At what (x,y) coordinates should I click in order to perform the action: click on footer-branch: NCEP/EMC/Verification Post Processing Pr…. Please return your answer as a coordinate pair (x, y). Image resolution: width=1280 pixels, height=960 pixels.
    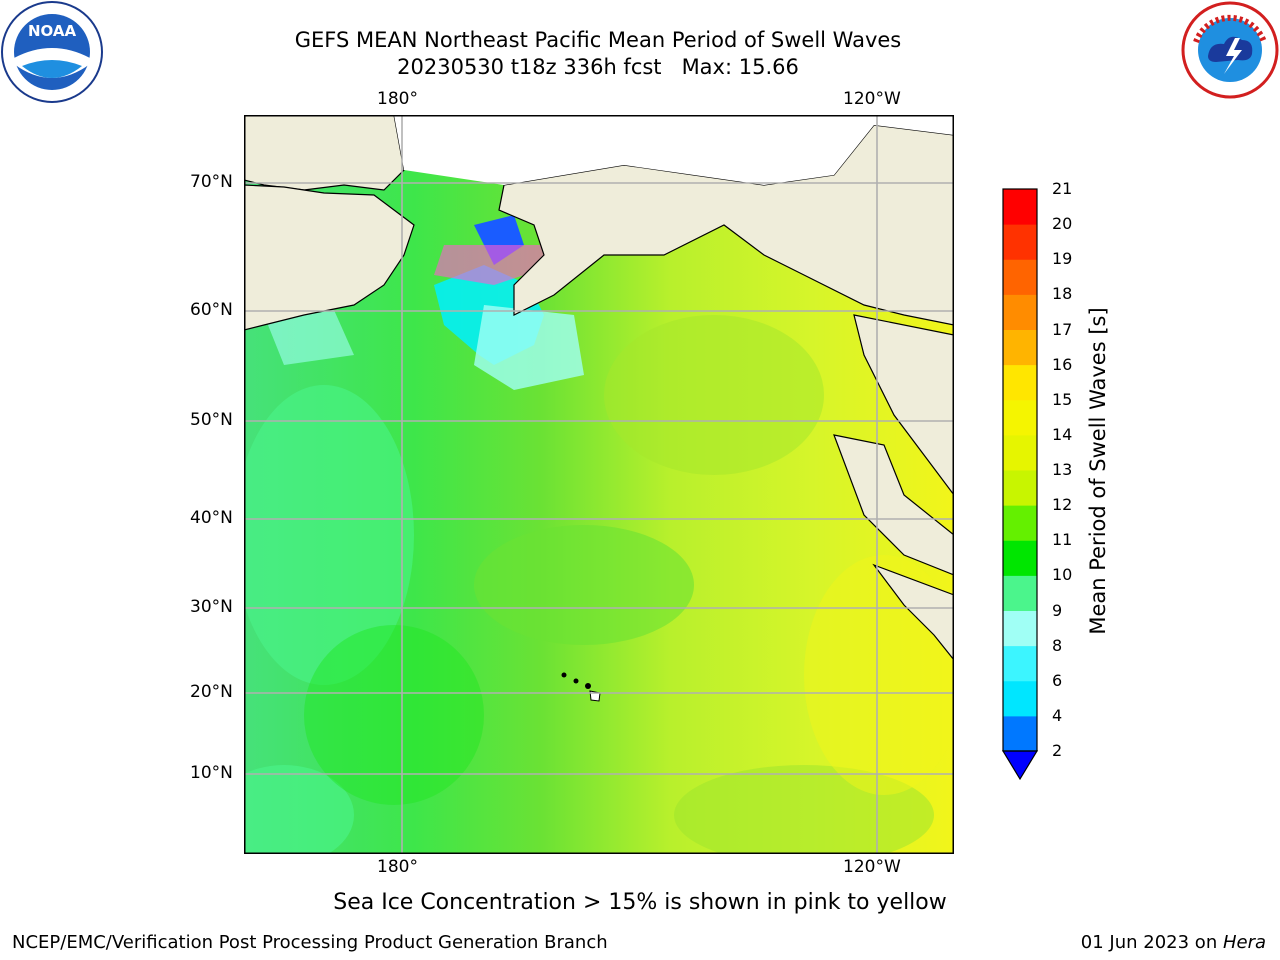
    Looking at the image, I should click on (310, 942).